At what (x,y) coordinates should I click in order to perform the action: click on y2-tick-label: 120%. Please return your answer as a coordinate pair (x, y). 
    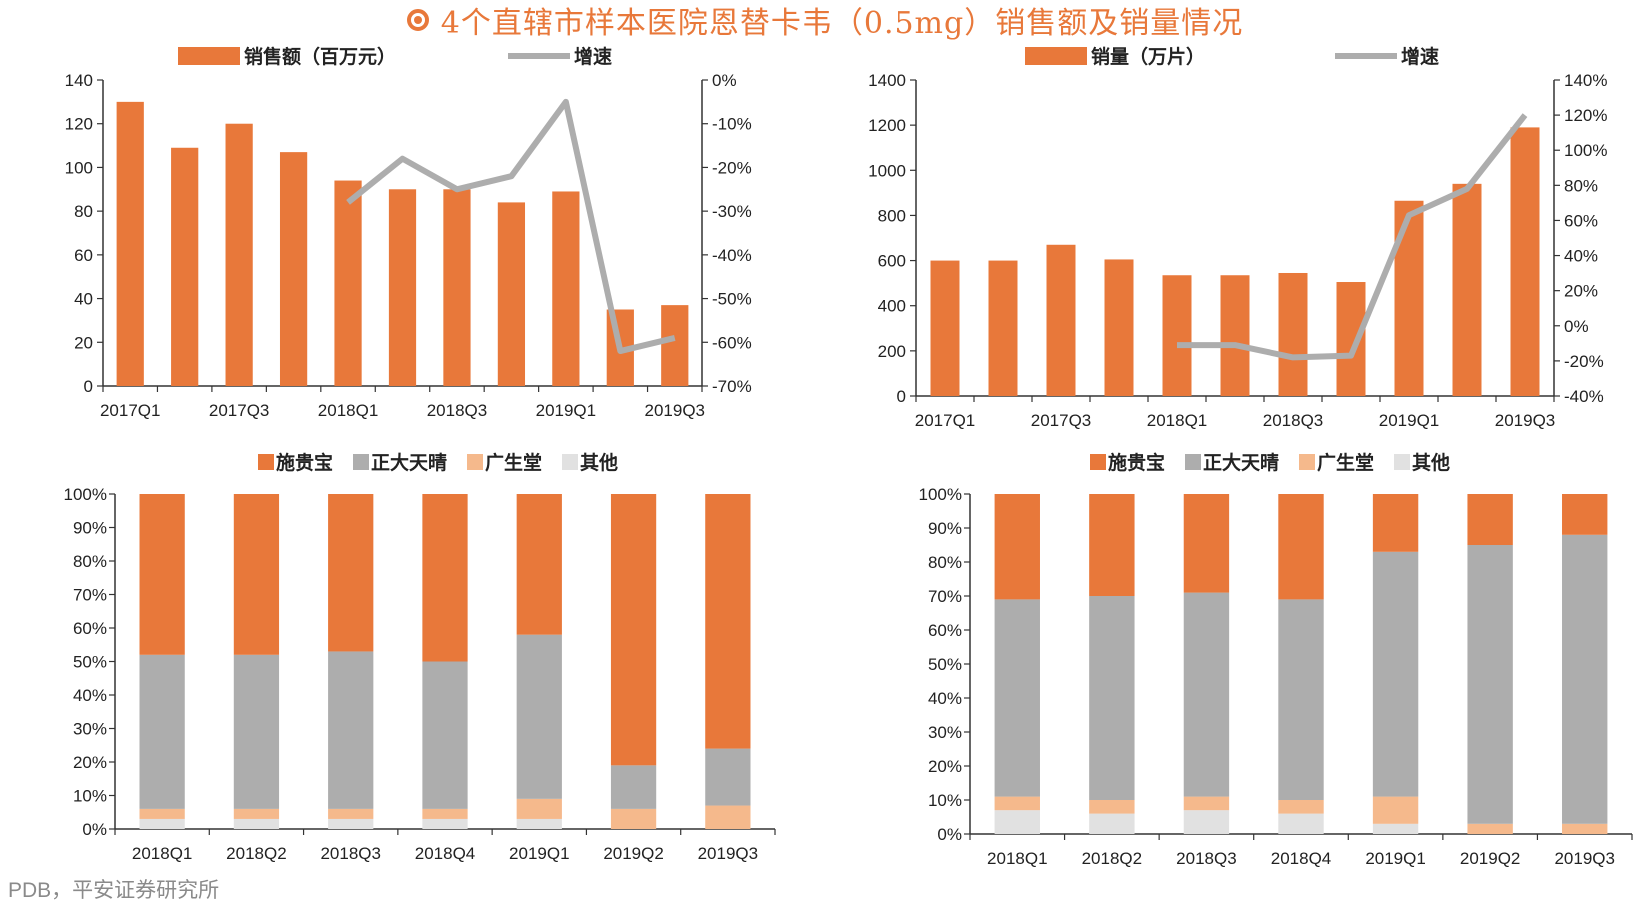
    Looking at the image, I should click on (1585, 115).